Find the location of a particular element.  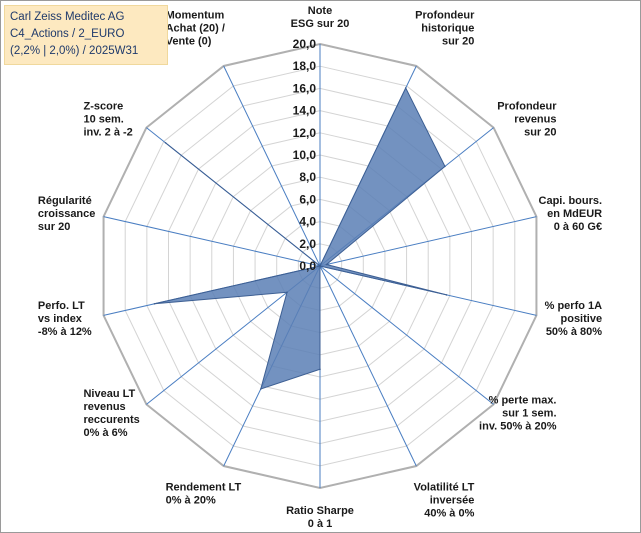

category-label-line: 0 à 1 is located at coordinates (320, 524).